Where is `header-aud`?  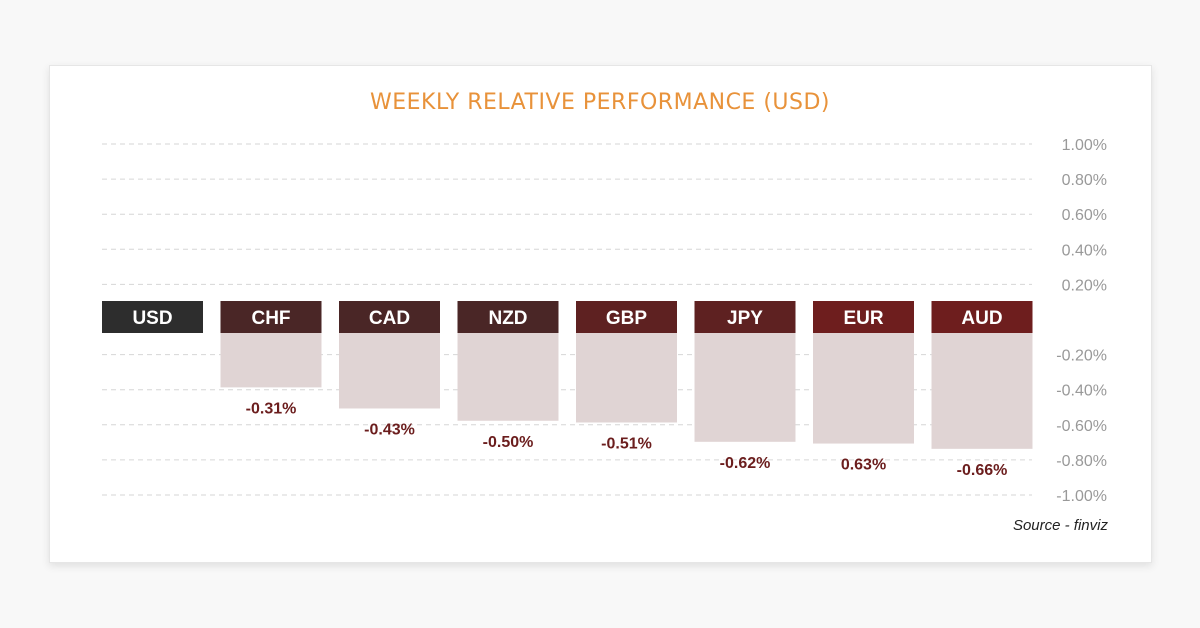
header-aud is located at coordinates (982, 317).